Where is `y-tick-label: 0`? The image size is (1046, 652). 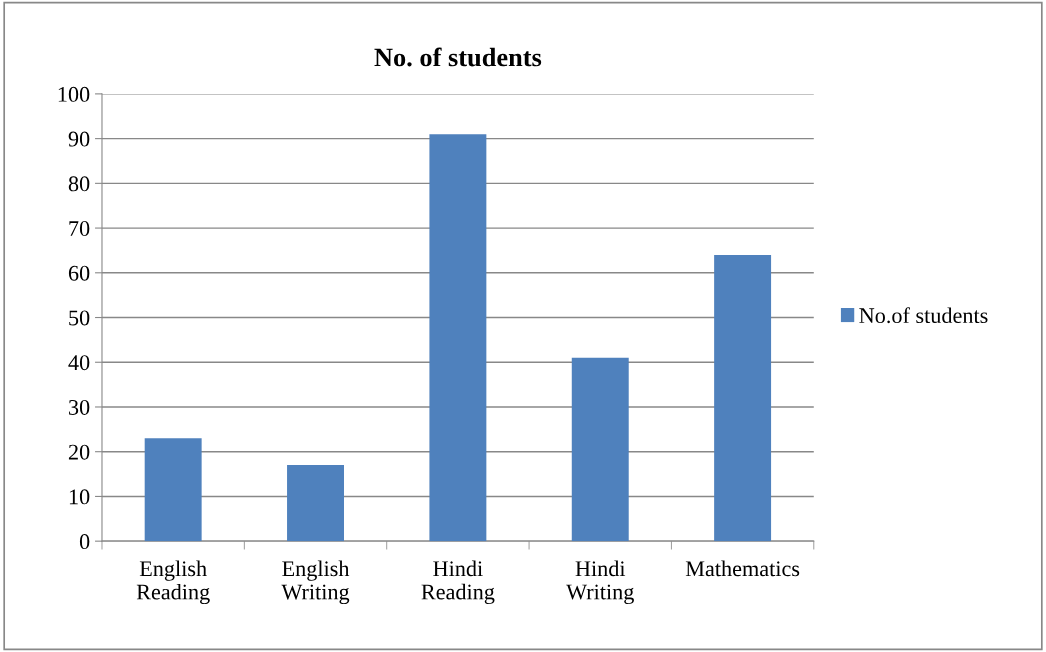 y-tick-label: 0 is located at coordinates (84, 542).